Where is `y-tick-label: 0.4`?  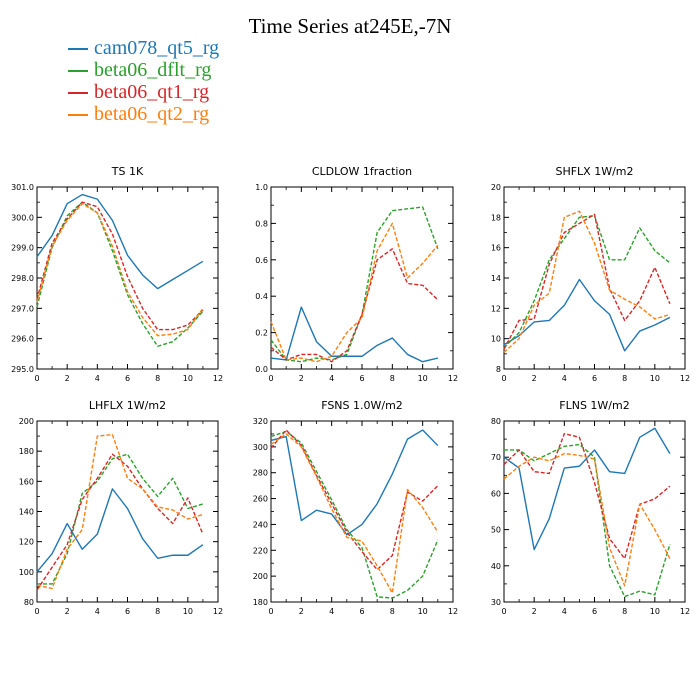
y-tick-label: 0.4 is located at coordinates (261, 296).